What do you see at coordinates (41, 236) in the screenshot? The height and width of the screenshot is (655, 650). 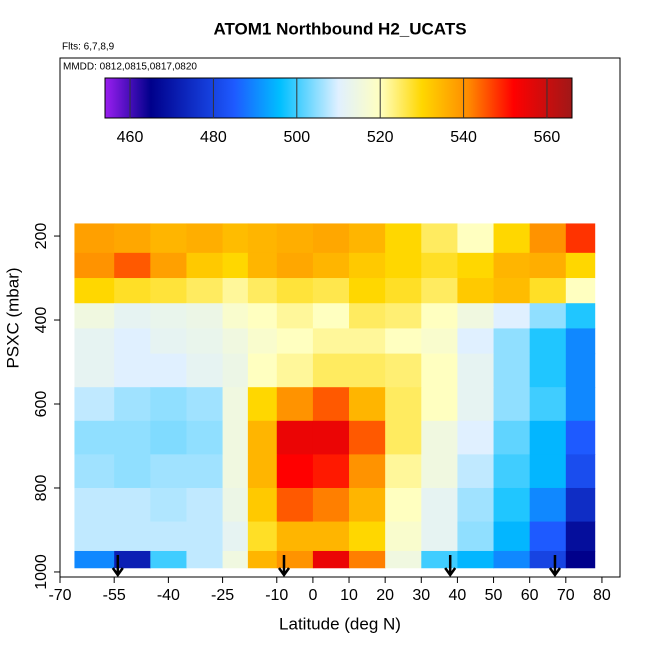 I see `y-tick-label: 200` at bounding box center [41, 236].